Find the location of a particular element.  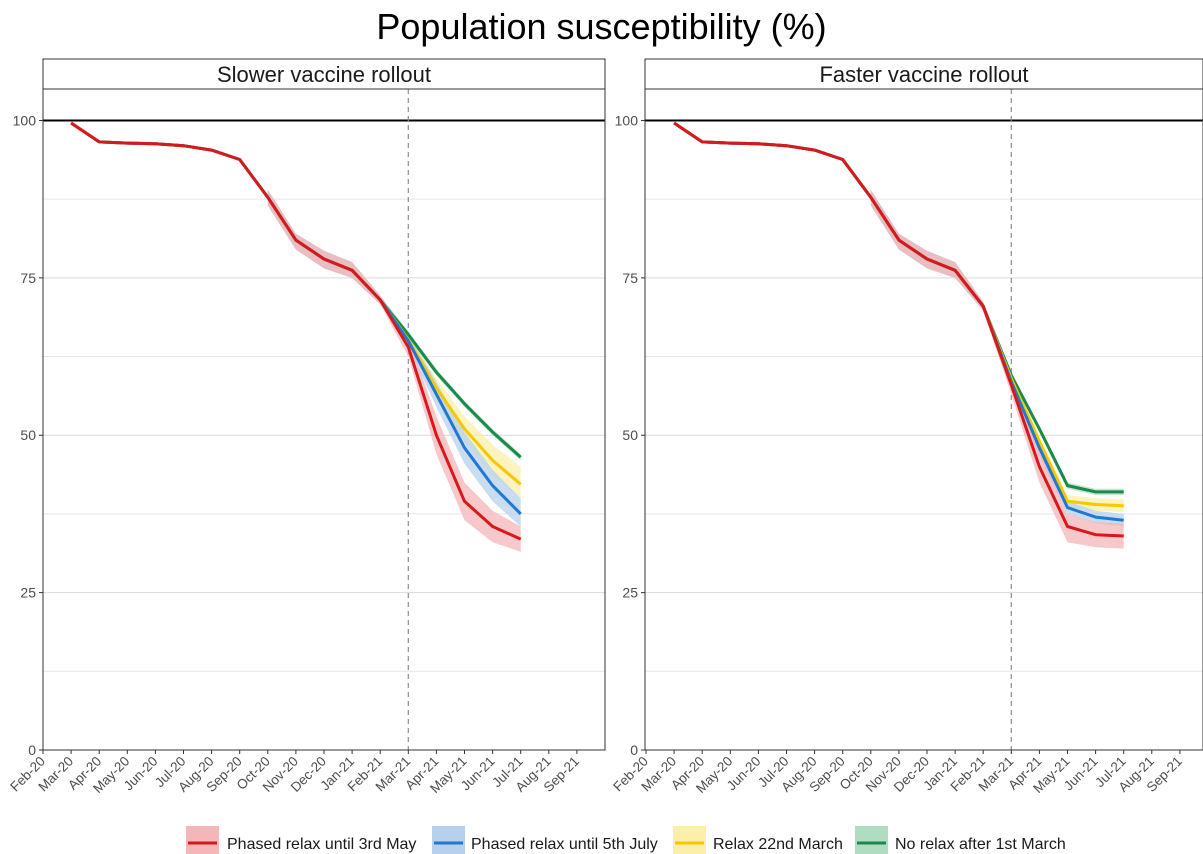

legend-item-phased-relax-until-5th-july: Phased relax until 5th July is located at coordinates (545, 840).